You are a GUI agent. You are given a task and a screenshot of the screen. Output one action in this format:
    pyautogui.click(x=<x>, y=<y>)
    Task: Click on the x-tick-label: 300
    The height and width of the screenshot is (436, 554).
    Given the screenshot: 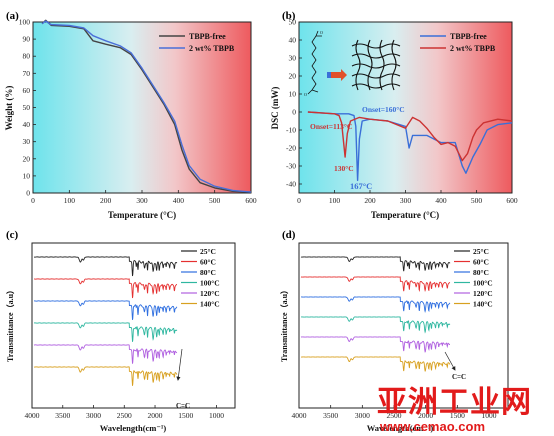 What is the action you would take?
    pyautogui.click(x=142, y=200)
    